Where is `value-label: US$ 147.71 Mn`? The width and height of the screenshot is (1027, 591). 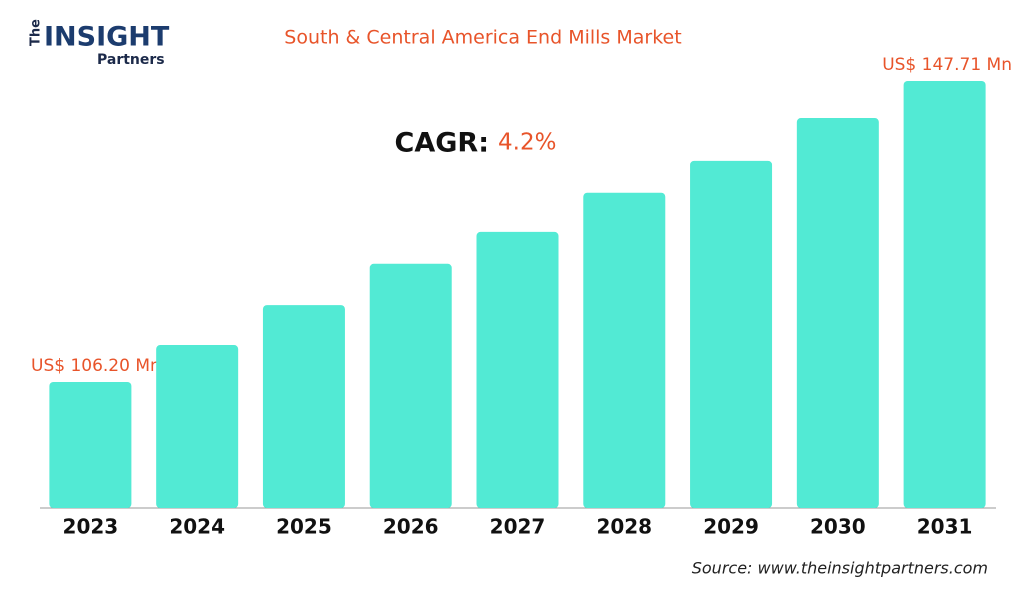 value-label: US$ 147.71 Mn is located at coordinates (947, 65).